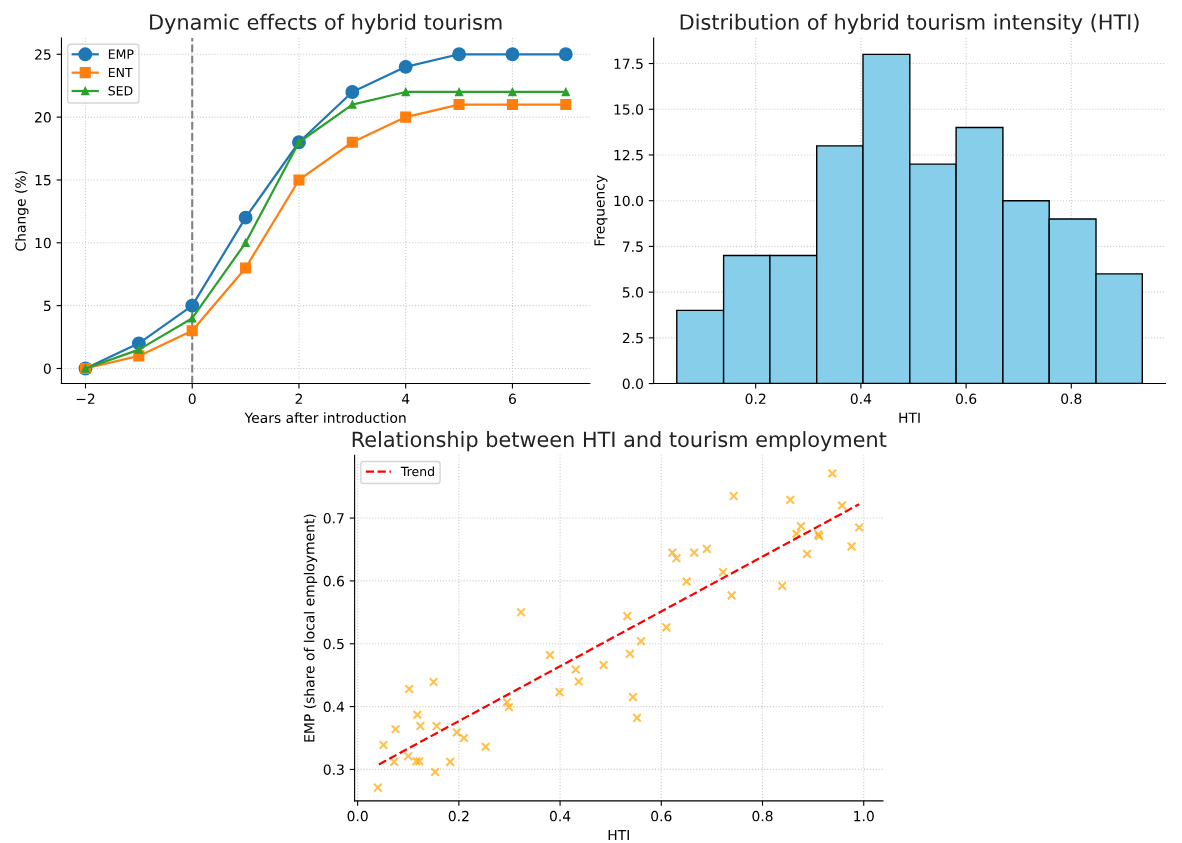 The height and width of the screenshot is (843, 1182). I want to click on chart-title: Relationship between HTI and tourism employment, so click(619, 441).